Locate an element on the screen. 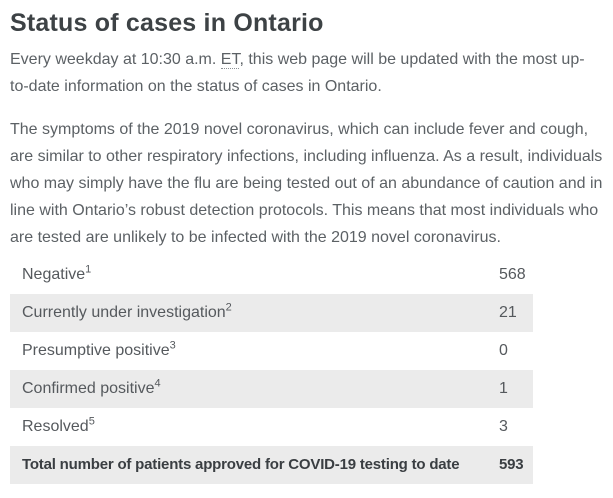  table-row-resolved: Resolved5 3 is located at coordinates (271, 427).